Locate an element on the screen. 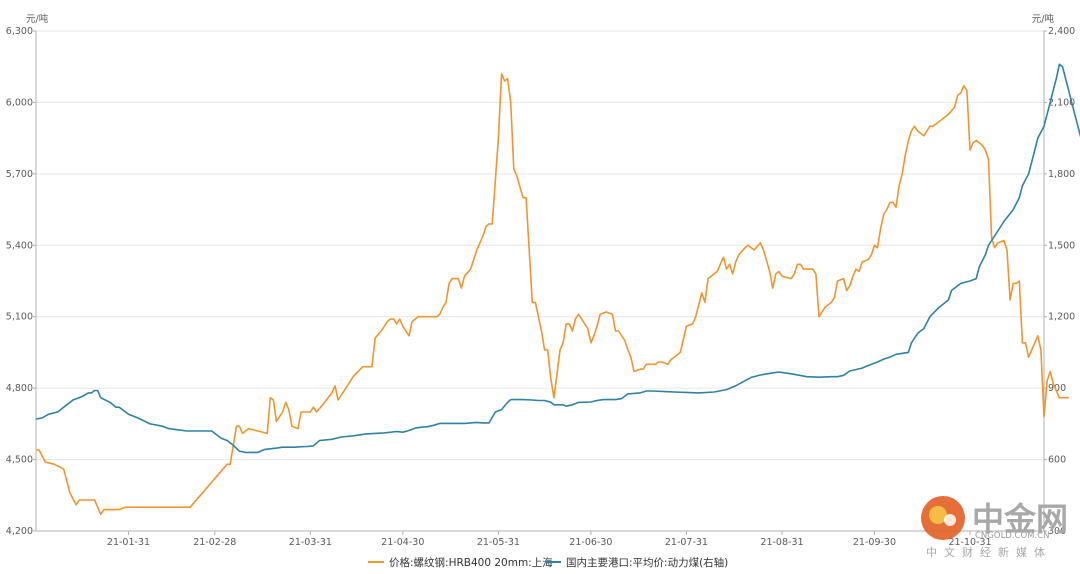  left-y-tick-labels: 4,200 4,500 4,800 5,100 5,400 5,700 6,000 6,300 is located at coordinates (21, 281).